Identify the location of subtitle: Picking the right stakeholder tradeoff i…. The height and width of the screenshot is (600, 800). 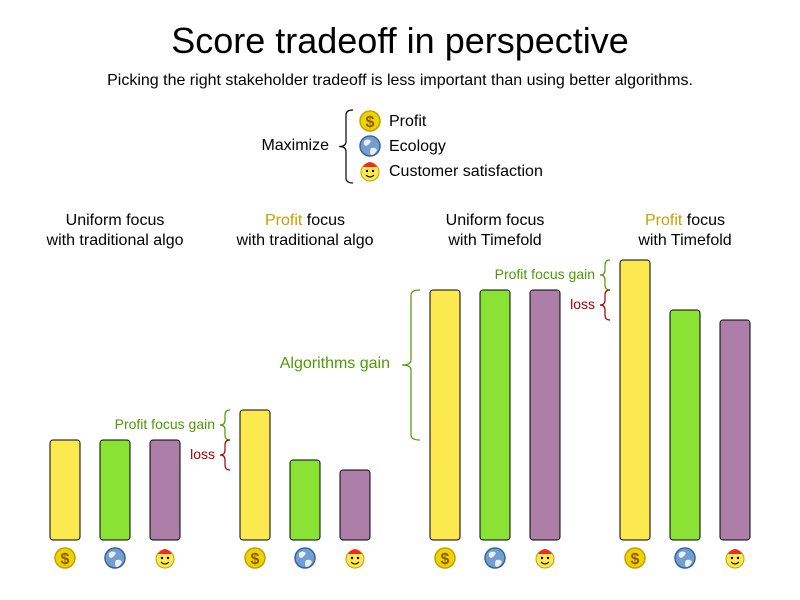
(400, 80).